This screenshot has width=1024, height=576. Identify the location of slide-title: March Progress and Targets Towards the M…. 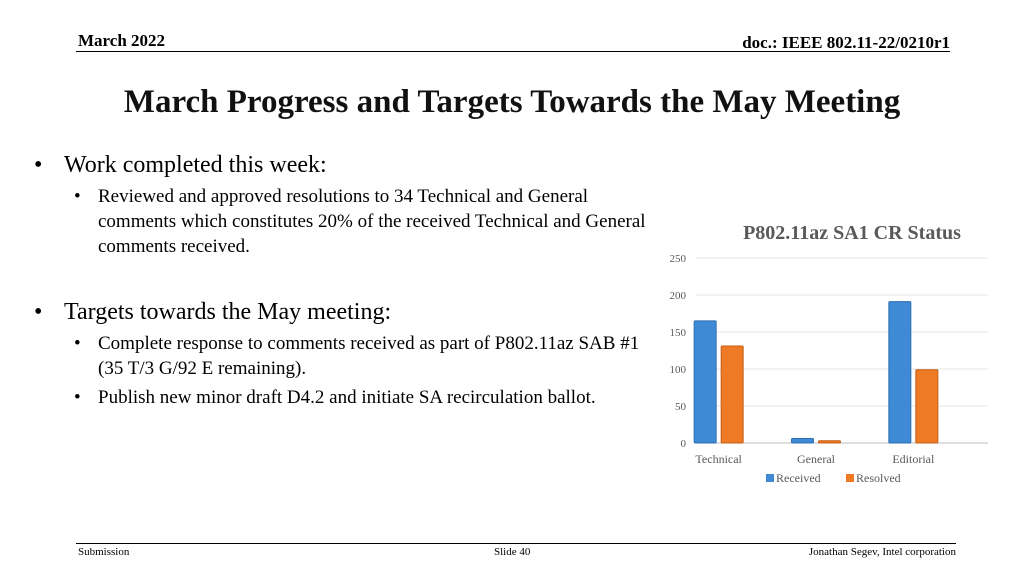
(512, 102).